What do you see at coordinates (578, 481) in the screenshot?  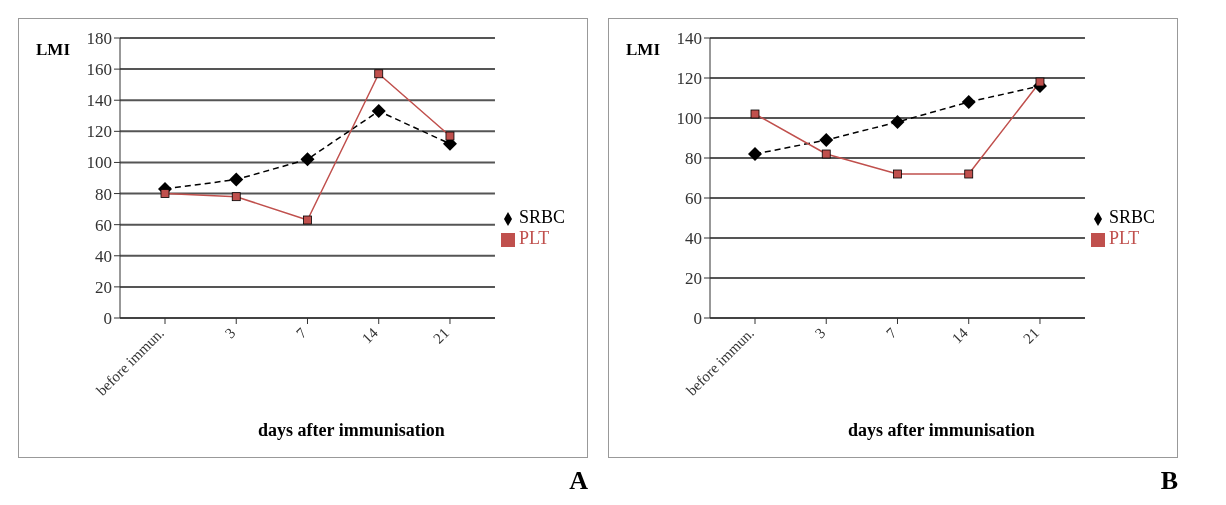 I see `text: A` at bounding box center [578, 481].